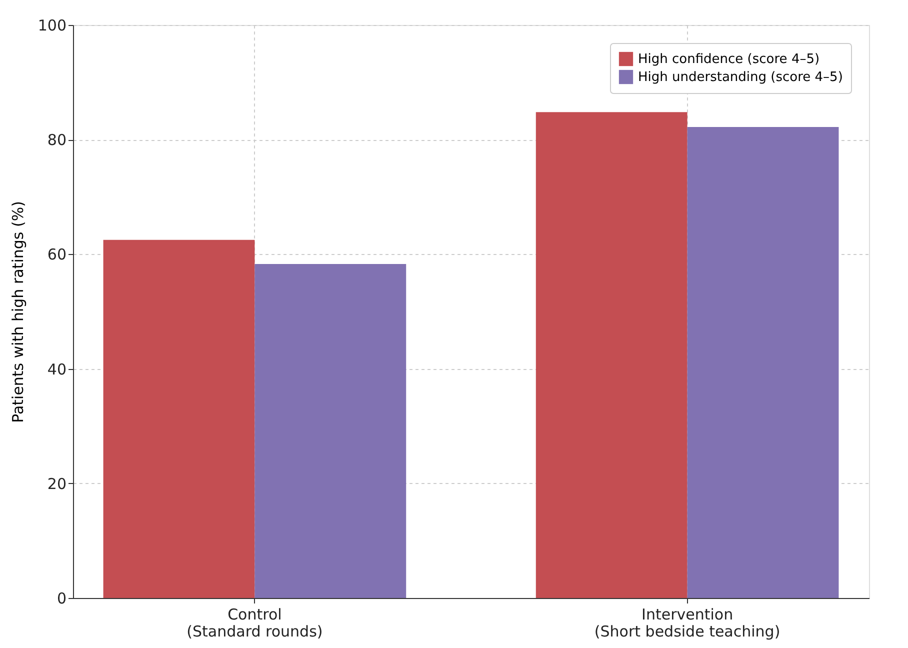 The image size is (908, 648). Describe the element at coordinates (61, 599) in the screenshot. I see `y-tick-label: 0` at that location.